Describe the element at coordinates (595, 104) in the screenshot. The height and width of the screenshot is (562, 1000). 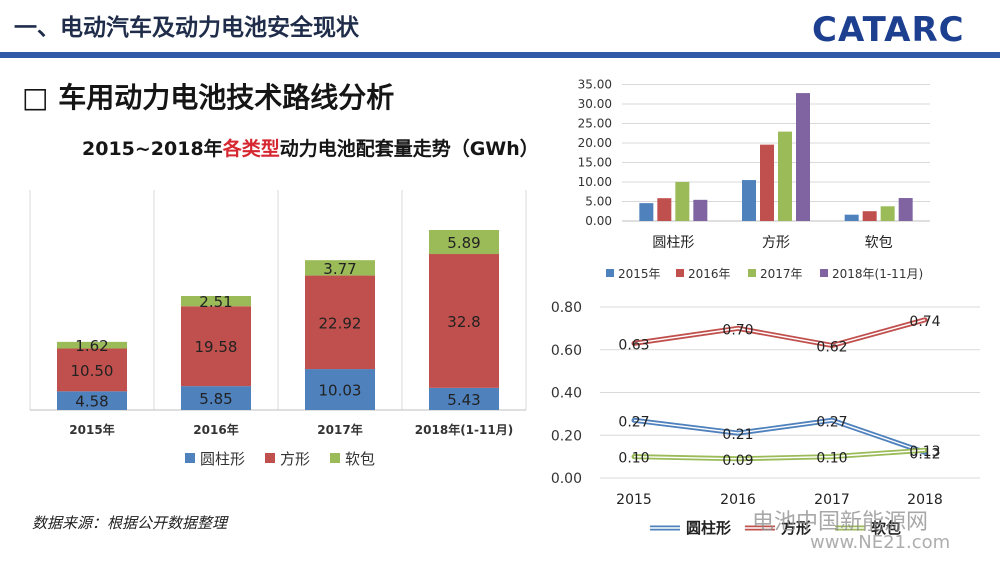
I see `y-tick-label: 30.00` at that location.